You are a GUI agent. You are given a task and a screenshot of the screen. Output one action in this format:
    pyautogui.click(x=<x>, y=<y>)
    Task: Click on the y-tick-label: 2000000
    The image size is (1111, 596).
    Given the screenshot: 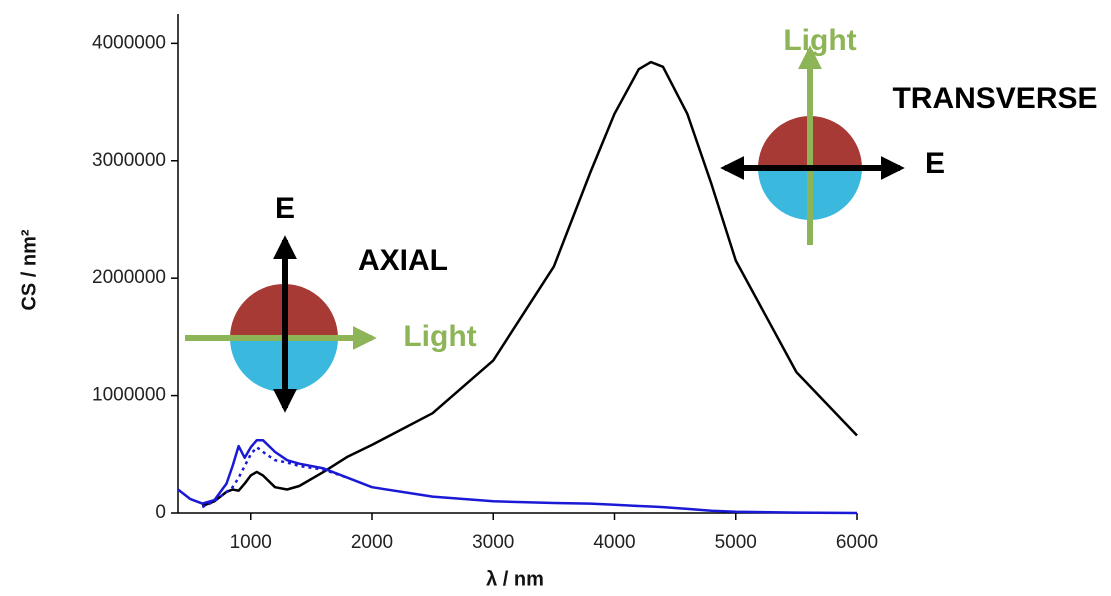 What is the action you would take?
    pyautogui.click(x=129, y=277)
    